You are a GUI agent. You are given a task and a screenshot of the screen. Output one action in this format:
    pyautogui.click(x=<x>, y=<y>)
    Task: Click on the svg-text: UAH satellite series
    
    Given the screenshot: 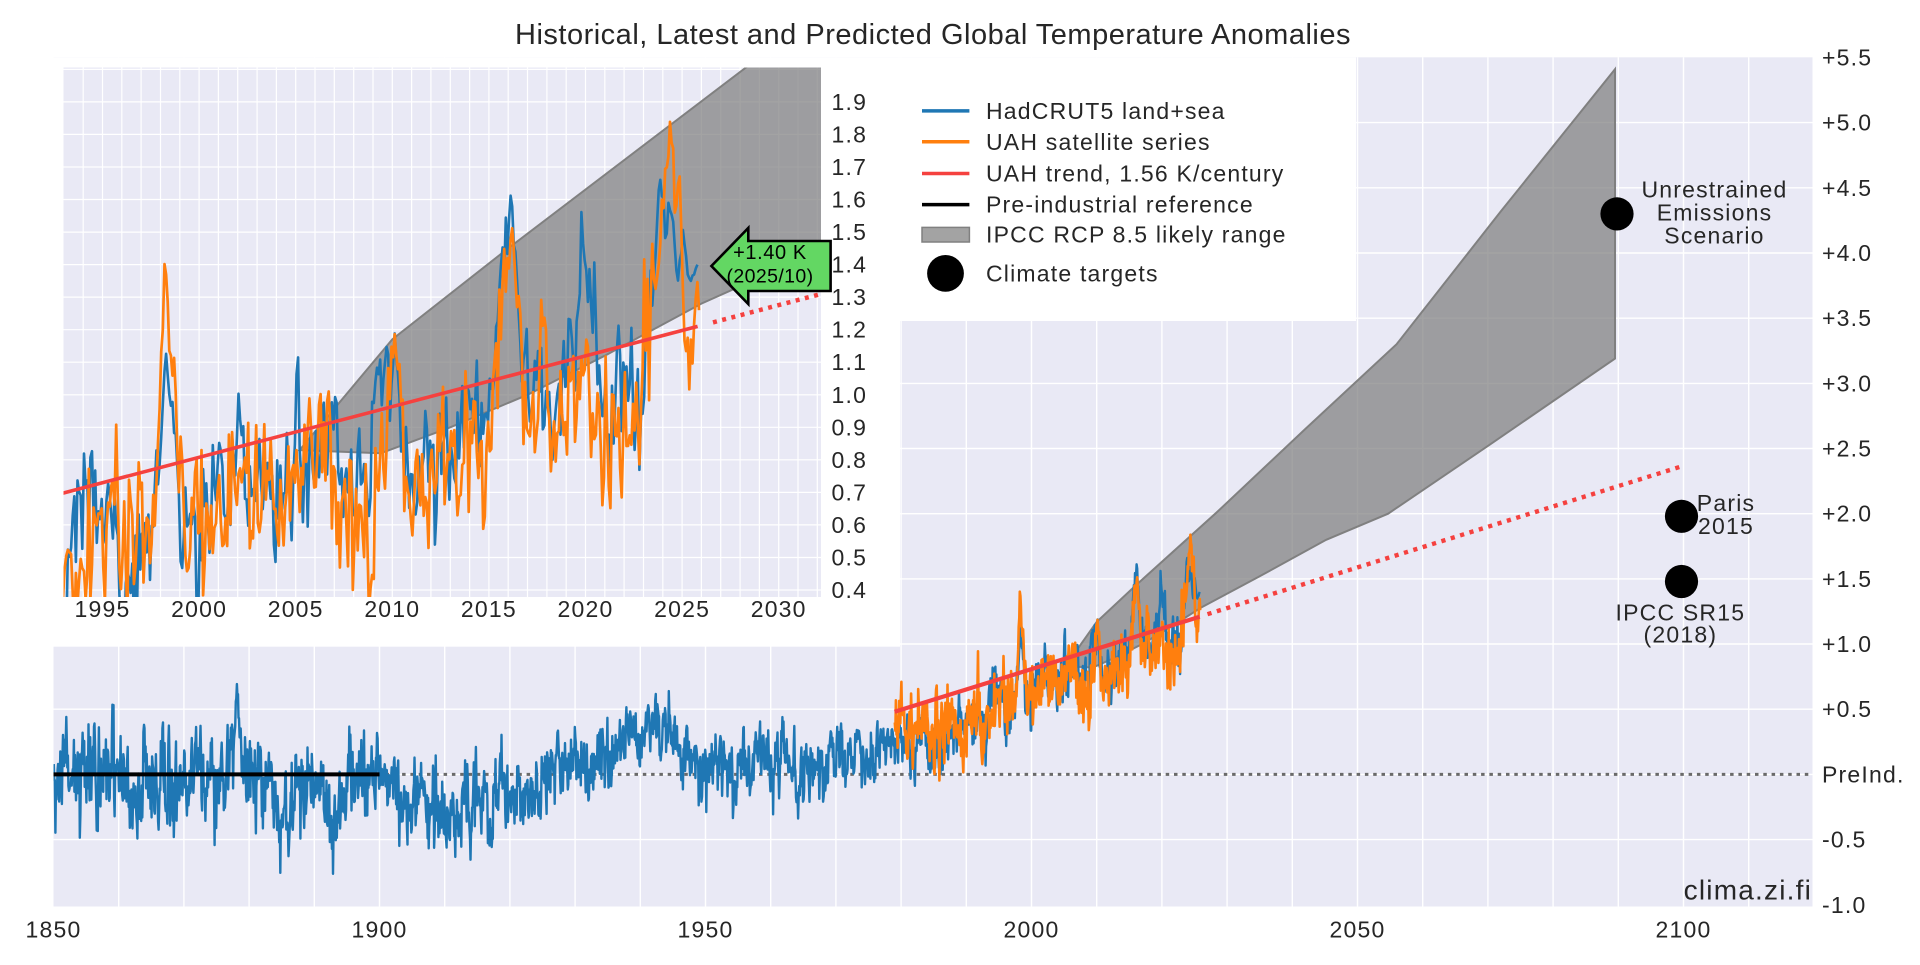 What is the action you would take?
    pyautogui.click(x=1098, y=142)
    